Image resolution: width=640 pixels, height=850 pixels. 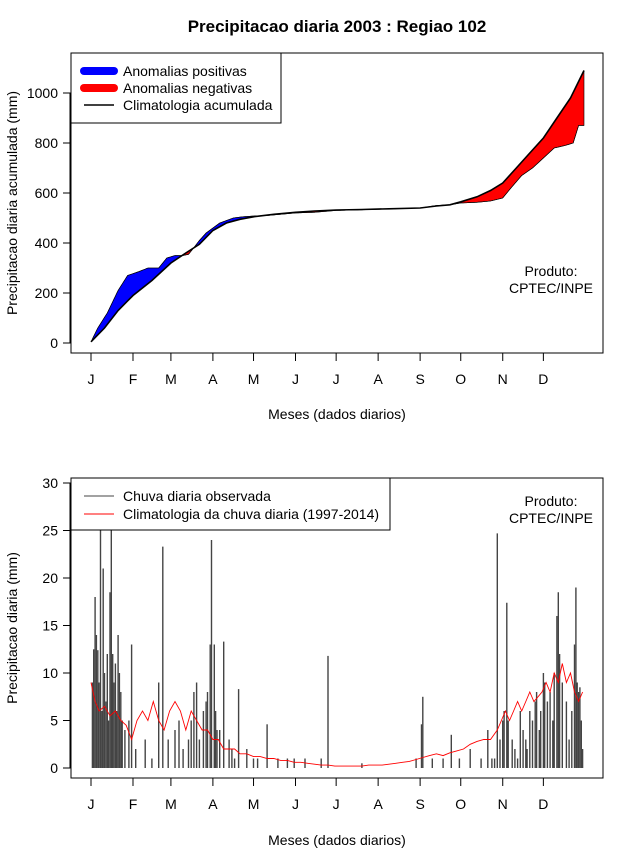 What do you see at coordinates (12, 628) in the screenshot?
I see `bottom-y-axis-label: Precipitacao diaria (mm)` at bounding box center [12, 628].